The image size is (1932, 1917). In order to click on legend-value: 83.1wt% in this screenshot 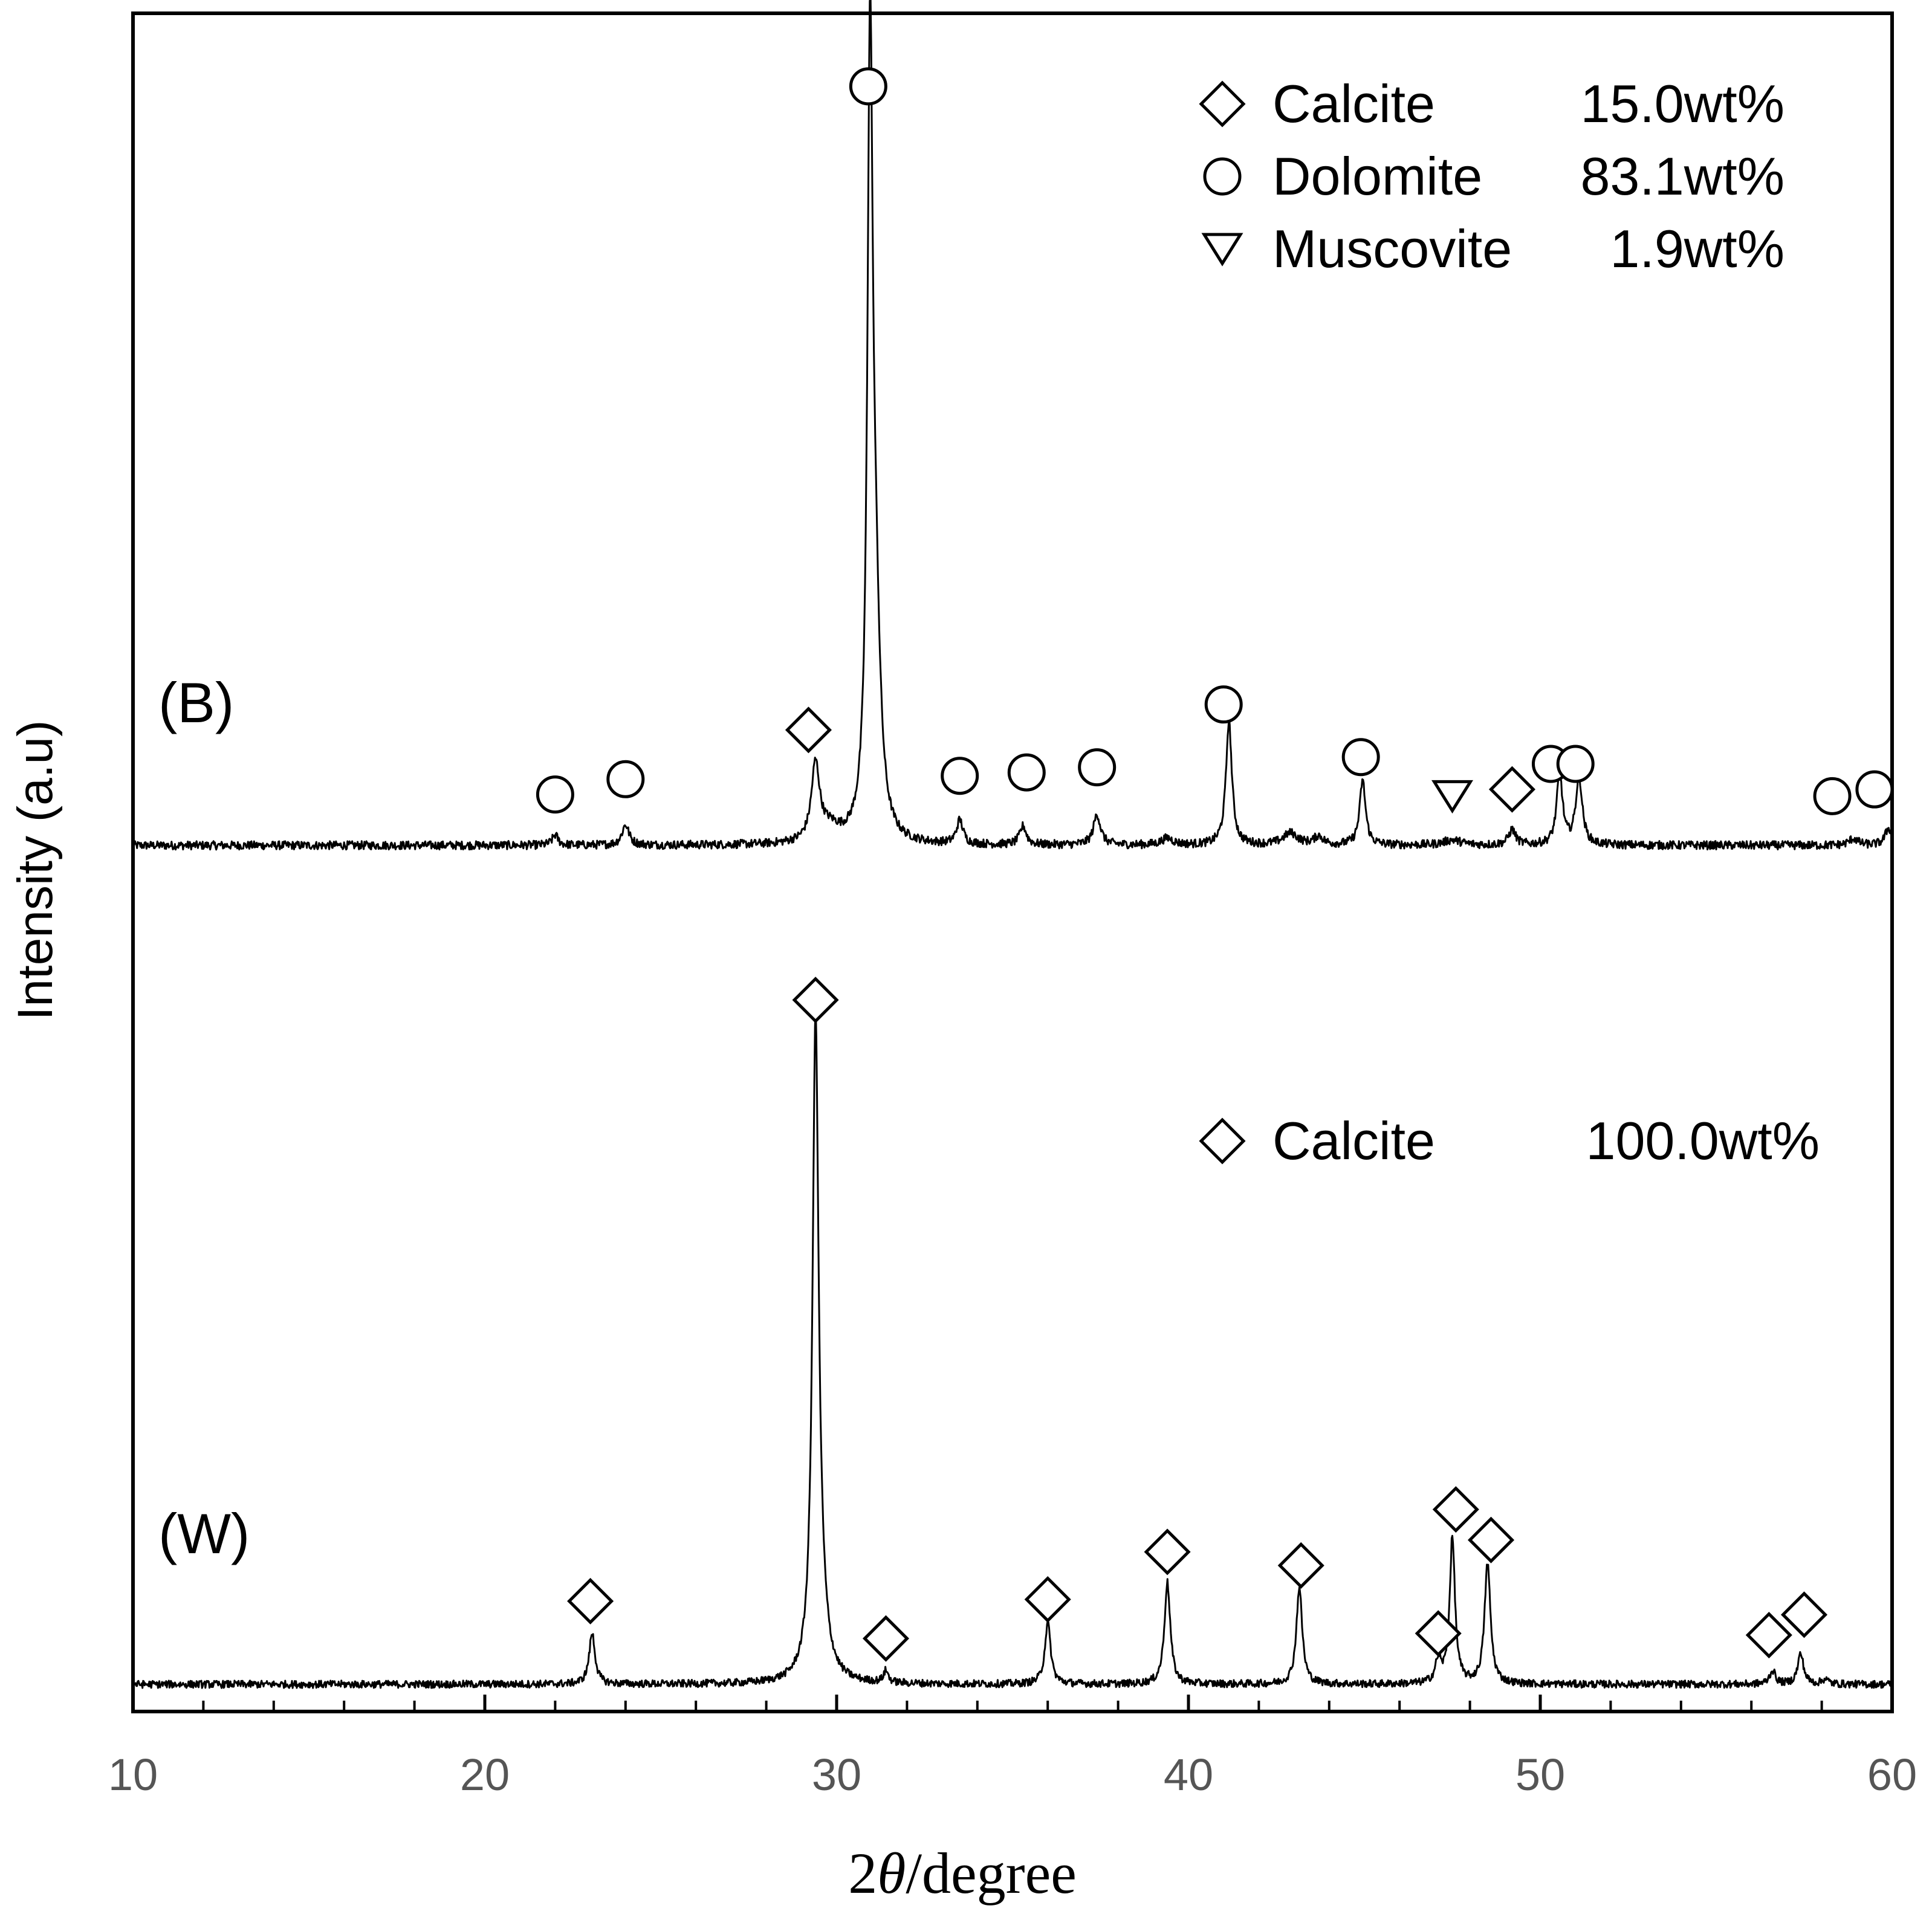, I will do `click(1682, 176)`.